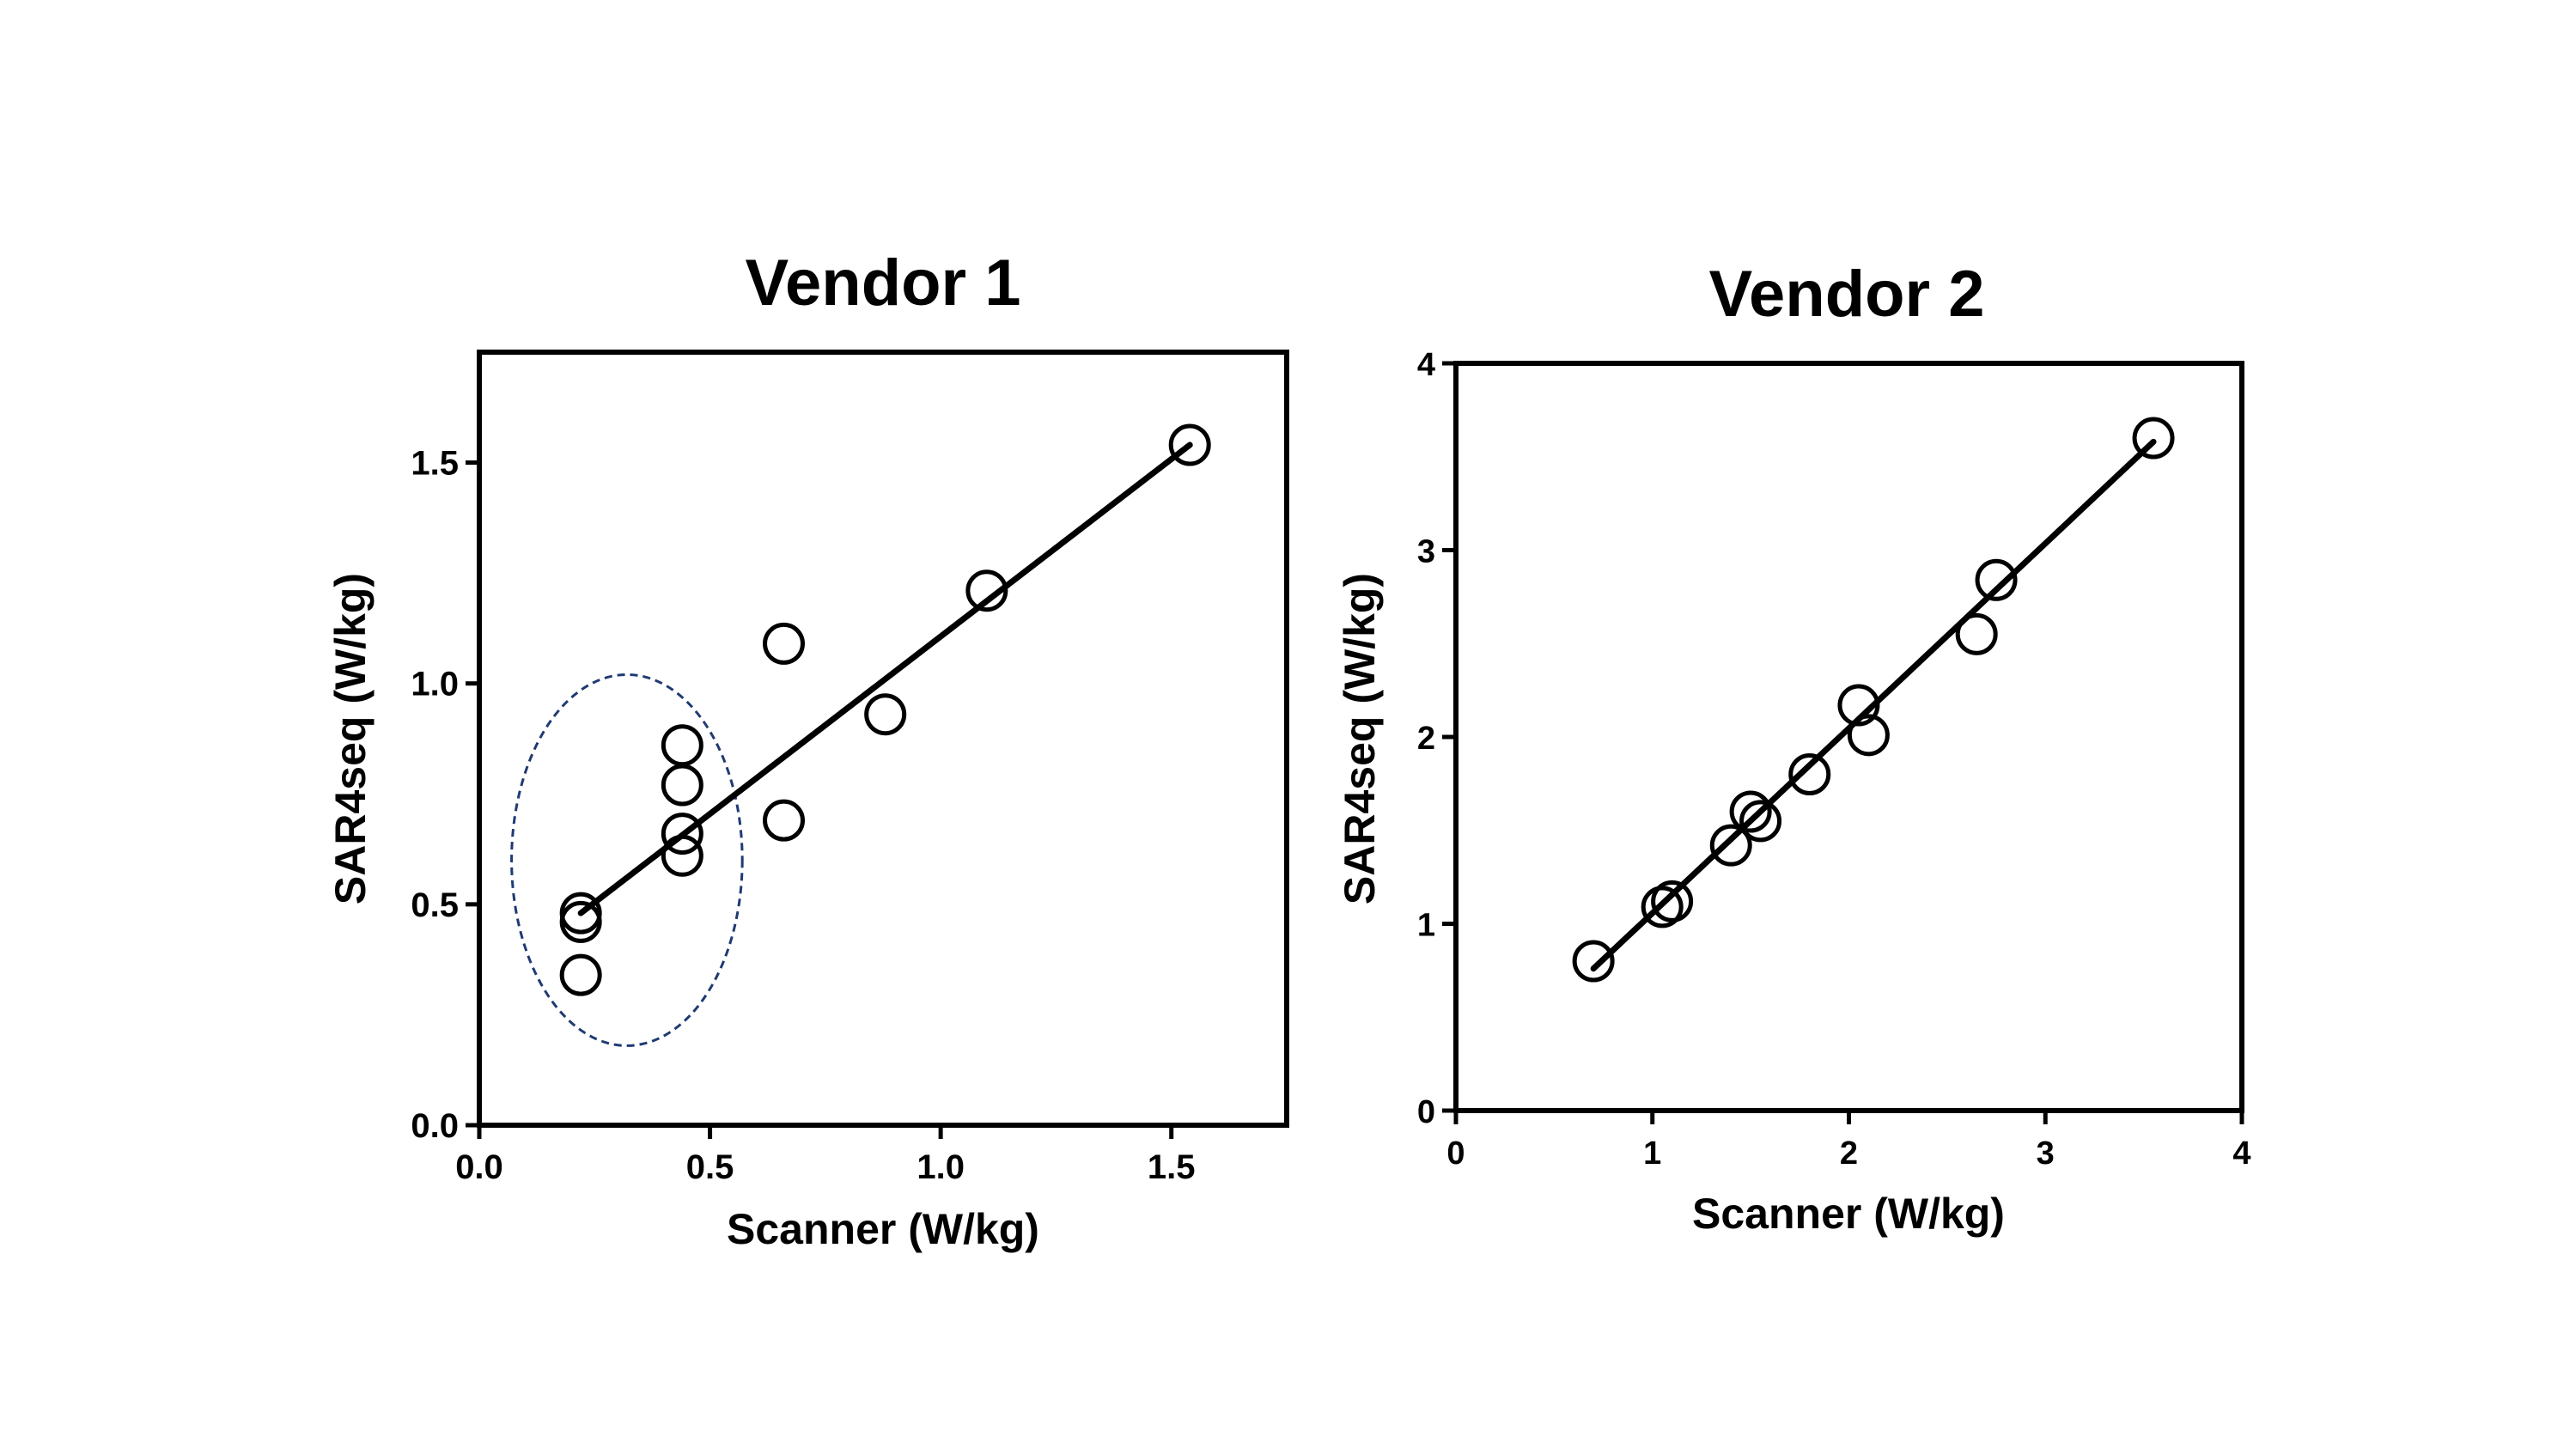 The height and width of the screenshot is (1449, 2576). What do you see at coordinates (1426, 926) in the screenshot?
I see `y-tick-label: 1` at bounding box center [1426, 926].